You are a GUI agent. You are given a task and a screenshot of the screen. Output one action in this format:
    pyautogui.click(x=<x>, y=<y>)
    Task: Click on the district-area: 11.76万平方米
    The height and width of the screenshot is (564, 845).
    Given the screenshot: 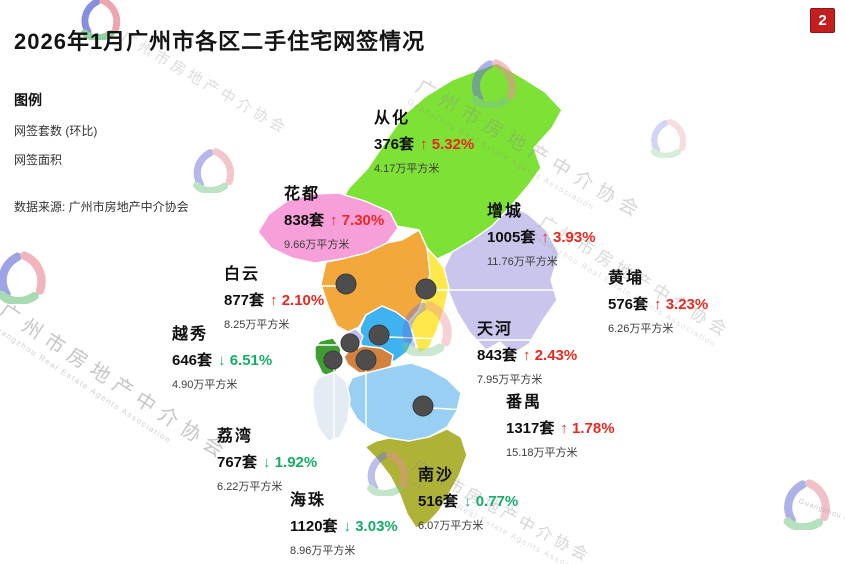 What is the action you would take?
    pyautogui.click(x=522, y=262)
    